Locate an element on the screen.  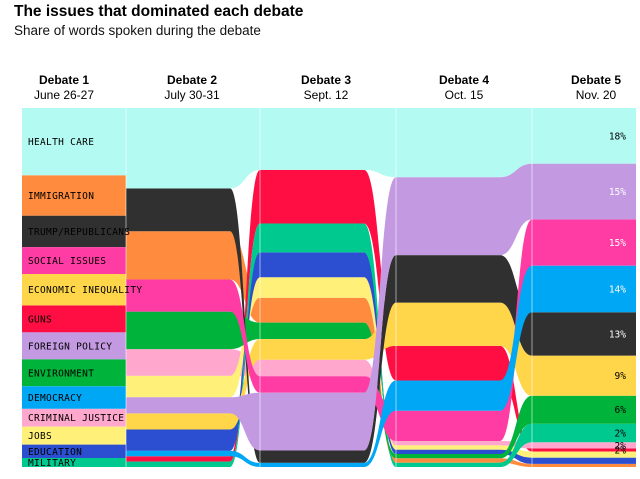
percent-label-7: 6% is located at coordinates (621, 410).